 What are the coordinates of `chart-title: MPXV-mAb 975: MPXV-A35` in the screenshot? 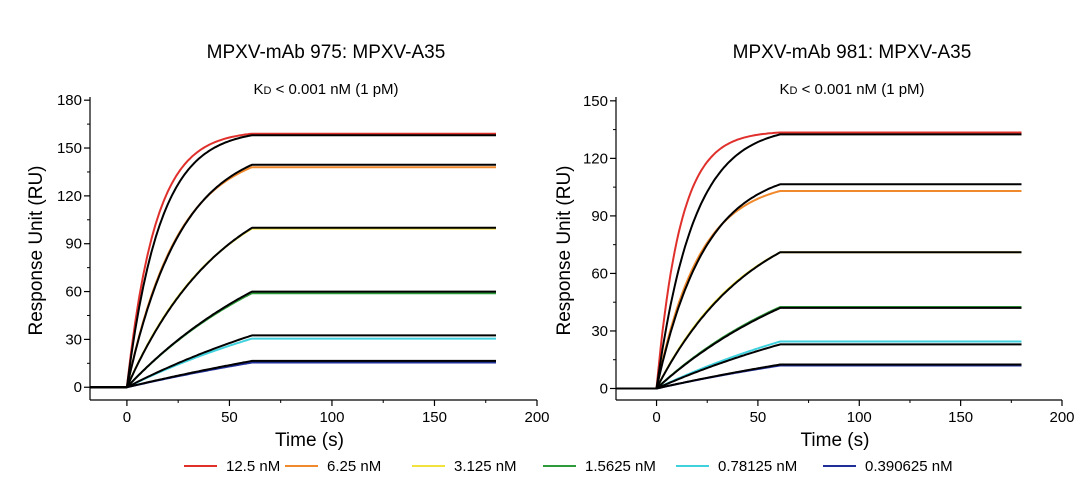 It's located at (326, 52).